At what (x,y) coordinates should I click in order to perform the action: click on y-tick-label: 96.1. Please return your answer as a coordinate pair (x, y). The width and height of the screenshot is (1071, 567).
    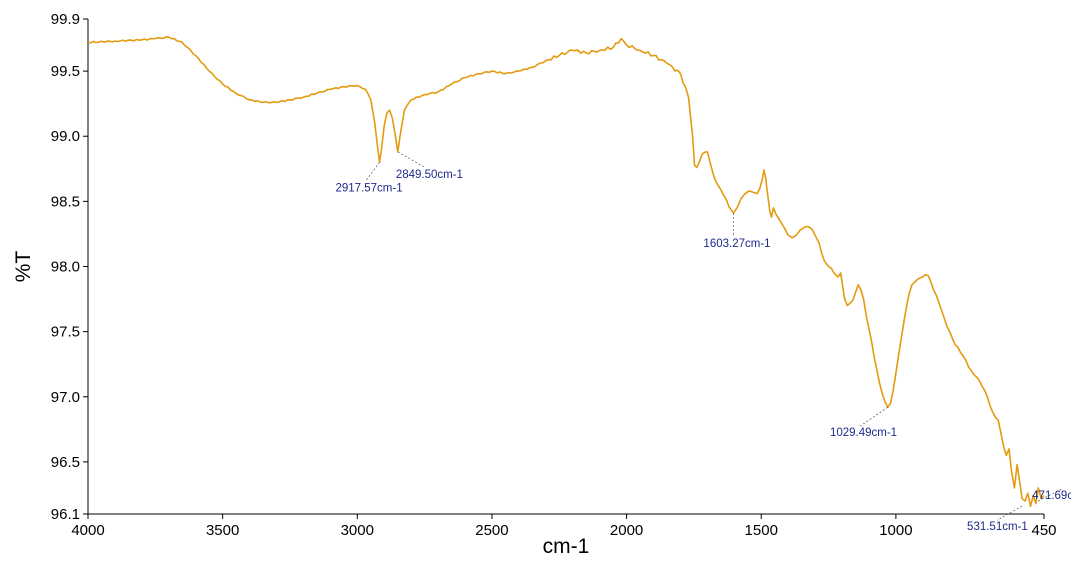
    Looking at the image, I should click on (65, 514).